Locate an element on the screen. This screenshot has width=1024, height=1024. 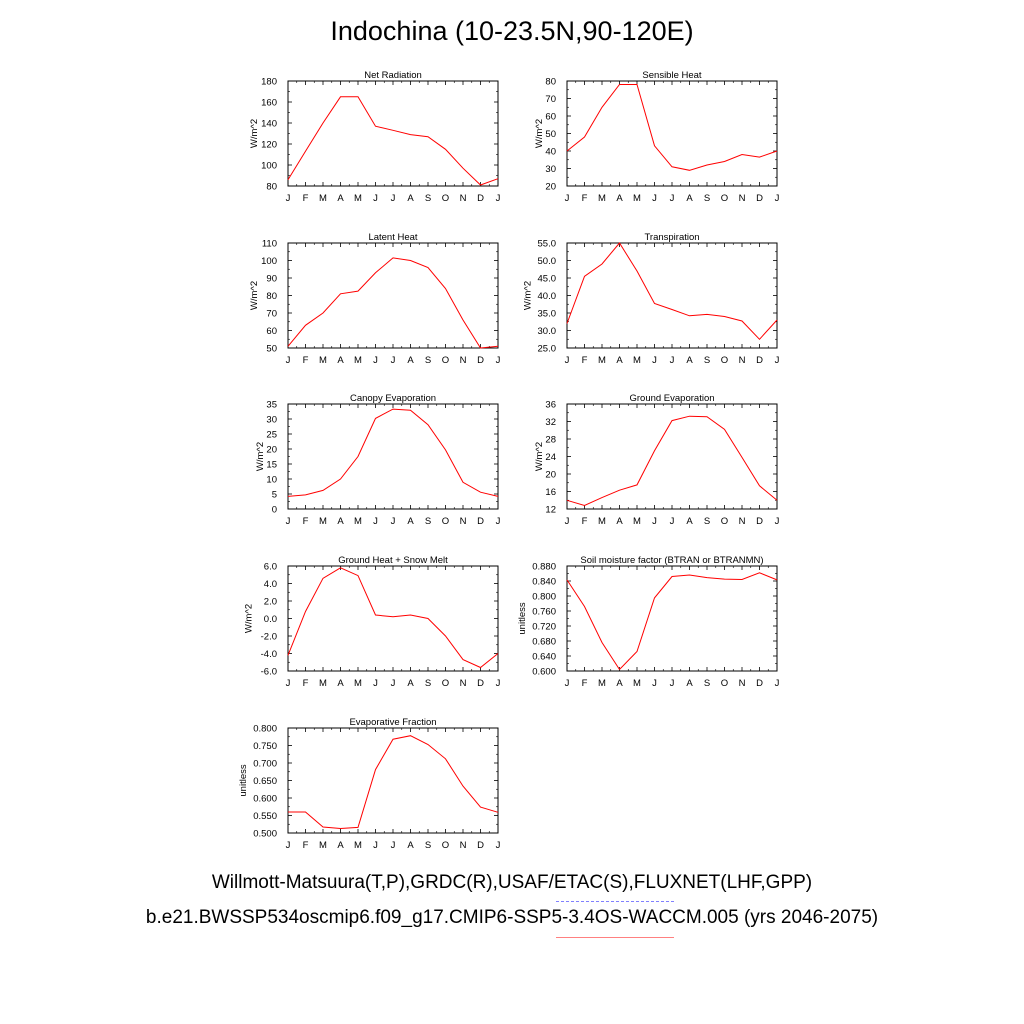
y-tick-label: 90 is located at coordinates (271, 279).